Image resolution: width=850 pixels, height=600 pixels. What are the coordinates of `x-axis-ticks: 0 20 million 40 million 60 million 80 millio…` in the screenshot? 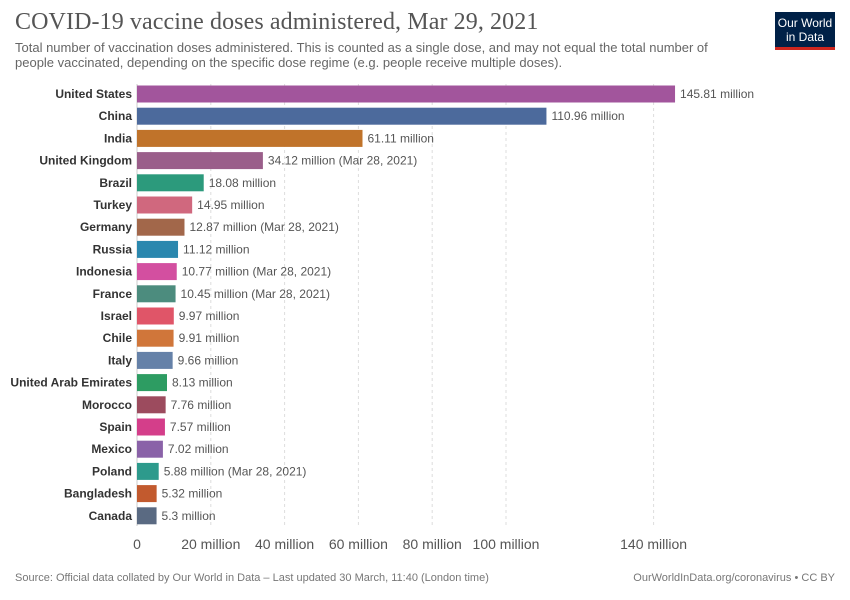 It's located at (410, 544).